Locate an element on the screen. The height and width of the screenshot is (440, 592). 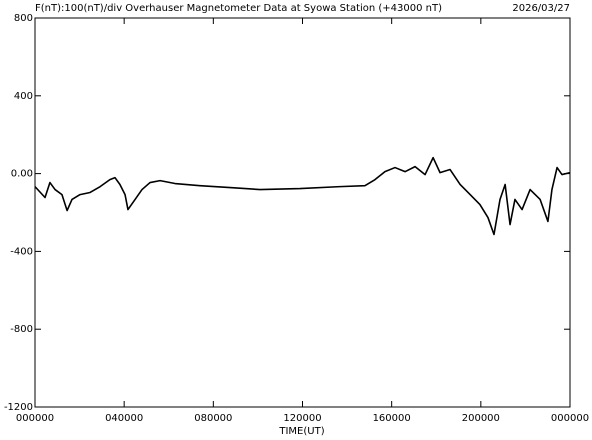
y-tick-label: 0.00 is located at coordinates (22, 174).